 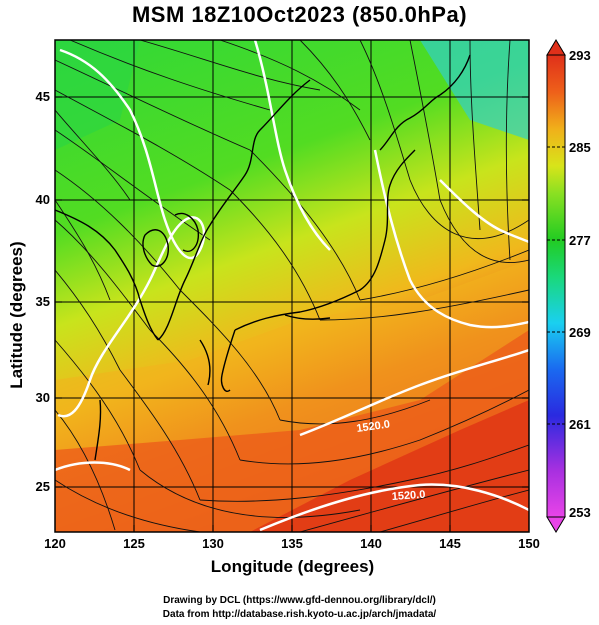 What do you see at coordinates (580, 55) in the screenshot?
I see `colorbar-tick-293: 293` at bounding box center [580, 55].